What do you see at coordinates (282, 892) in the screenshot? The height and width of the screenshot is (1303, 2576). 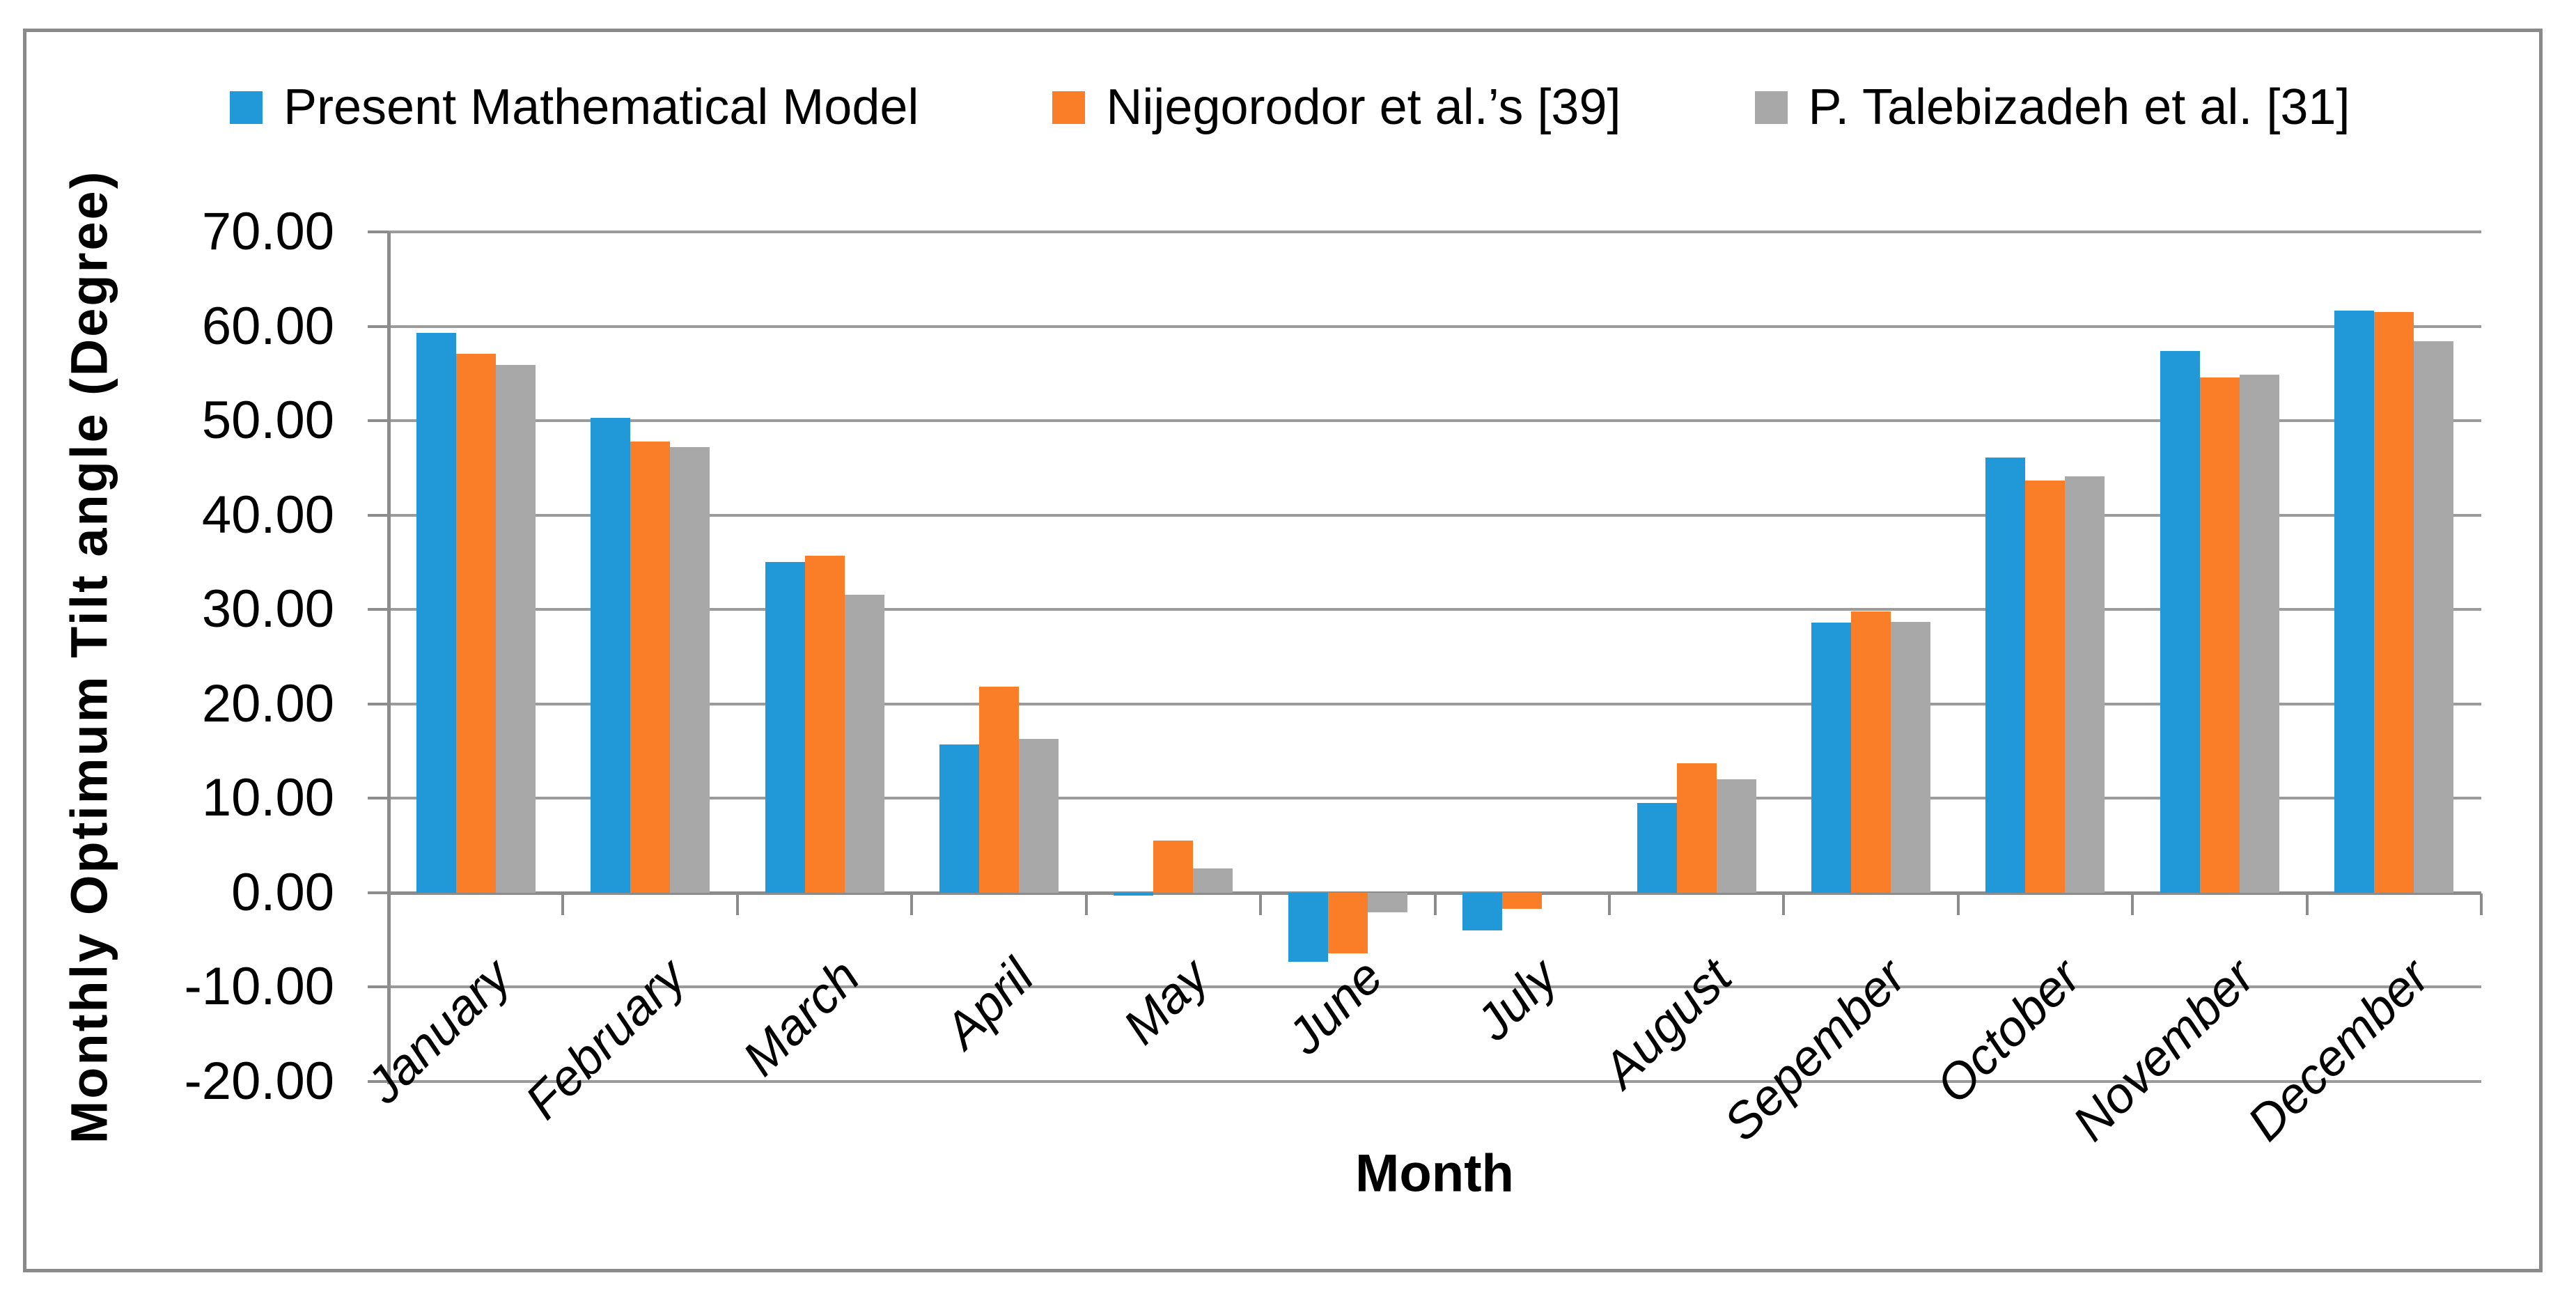 I see `y-tick-label: 0.00` at bounding box center [282, 892].